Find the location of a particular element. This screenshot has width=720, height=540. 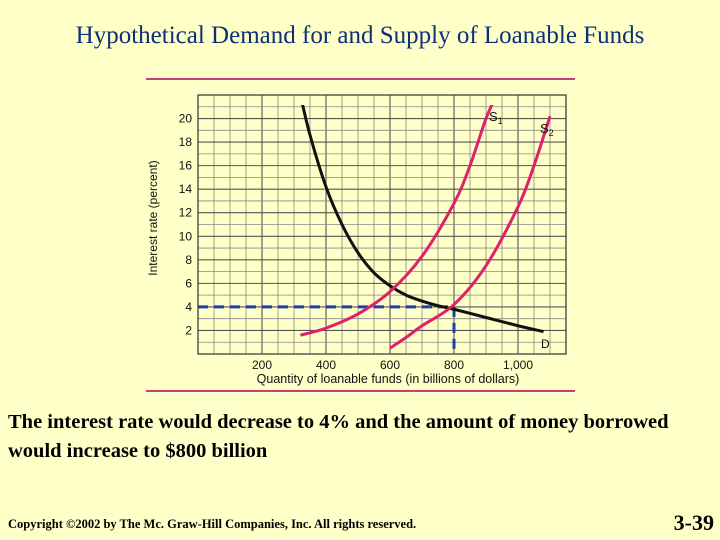

y-axis-label: Interest rate (percent) is located at coordinates (153, 217).